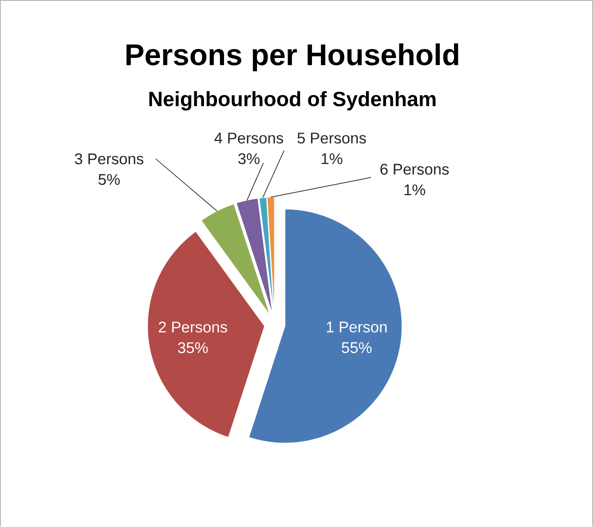 The width and height of the screenshot is (593, 527). I want to click on slice-label: 5 Persons, so click(331, 138).